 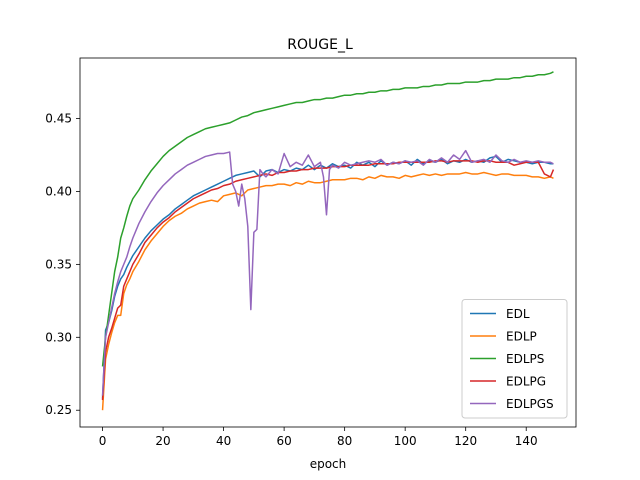 I want to click on y-tick-label: 0.35, so click(x=58, y=264).